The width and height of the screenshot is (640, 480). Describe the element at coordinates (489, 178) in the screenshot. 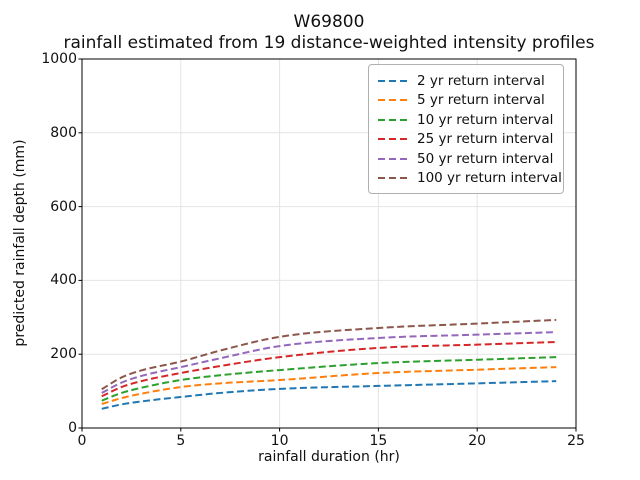

I see `legend-label: 100 yr return interval` at that location.